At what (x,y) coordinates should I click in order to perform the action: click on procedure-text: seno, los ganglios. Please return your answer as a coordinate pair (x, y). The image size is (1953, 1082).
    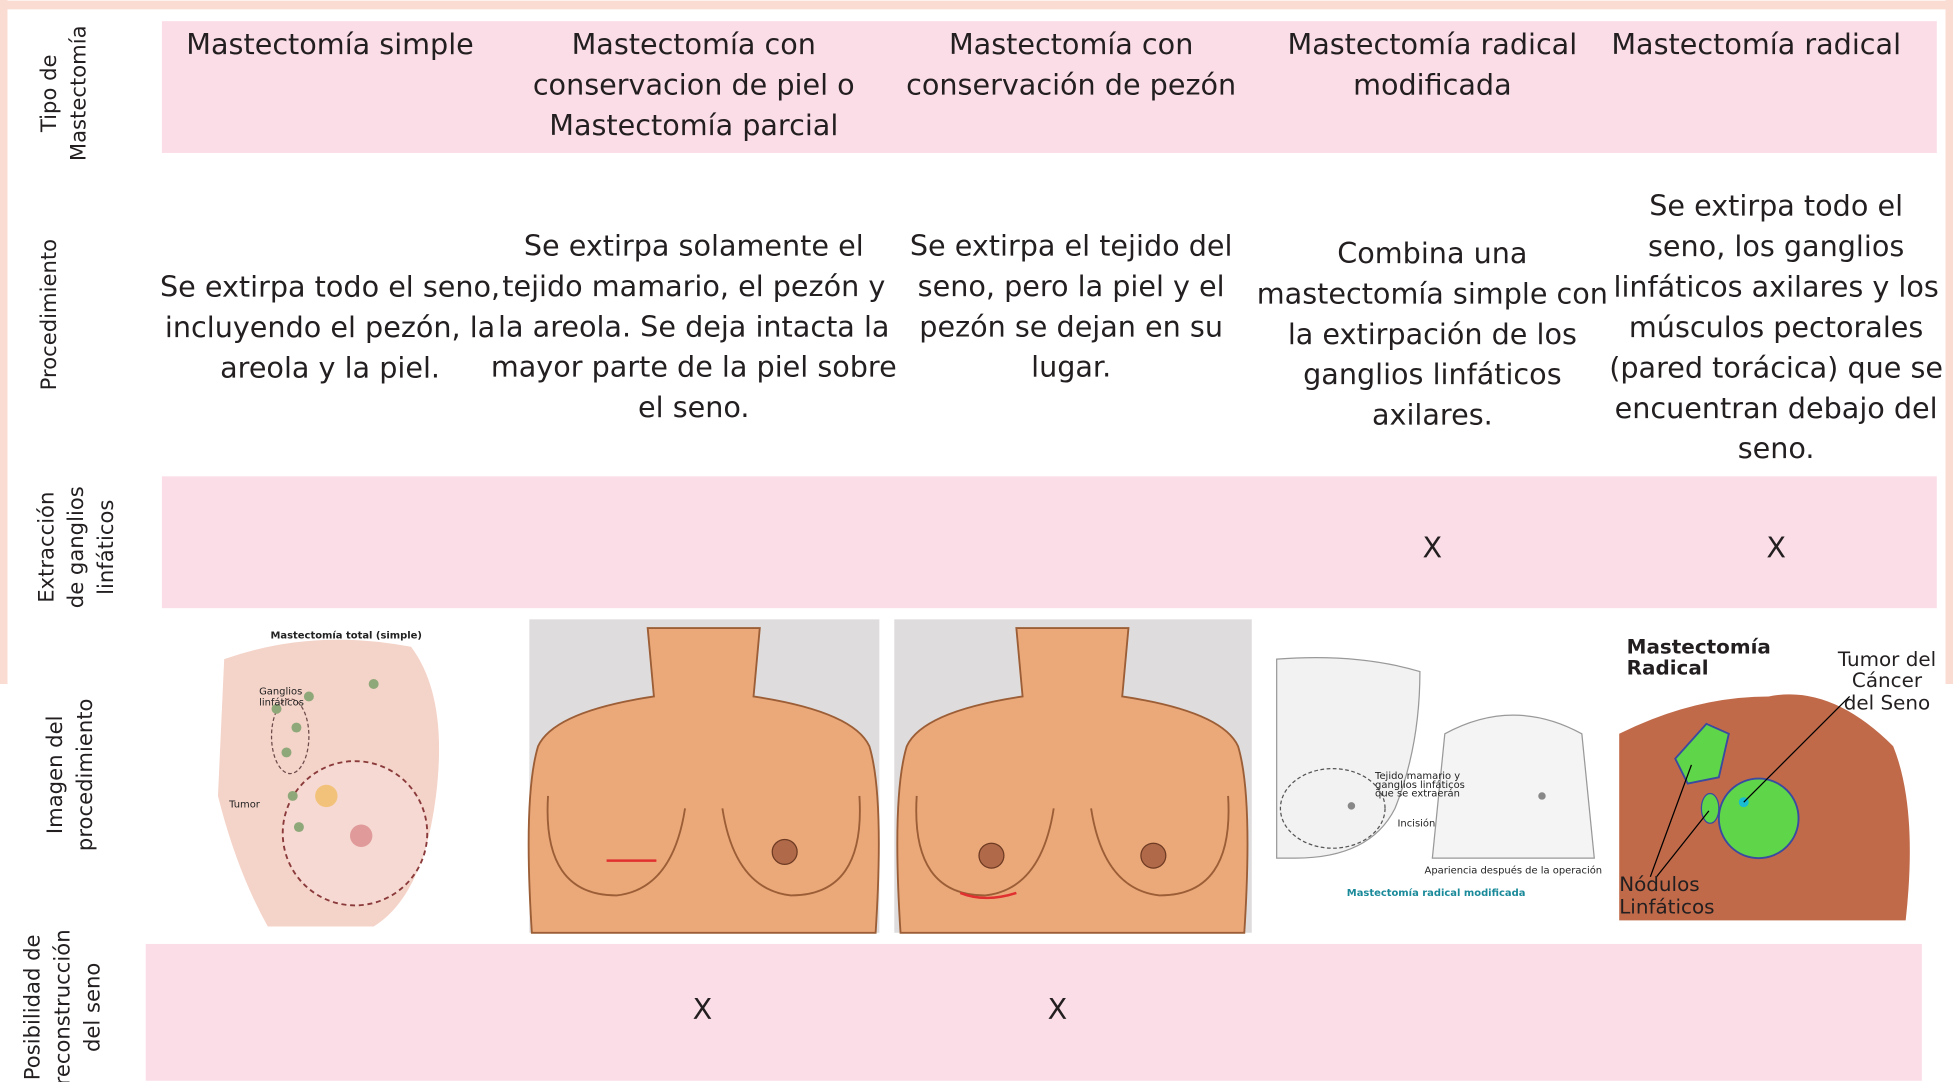
    Looking at the image, I should click on (1776, 246).